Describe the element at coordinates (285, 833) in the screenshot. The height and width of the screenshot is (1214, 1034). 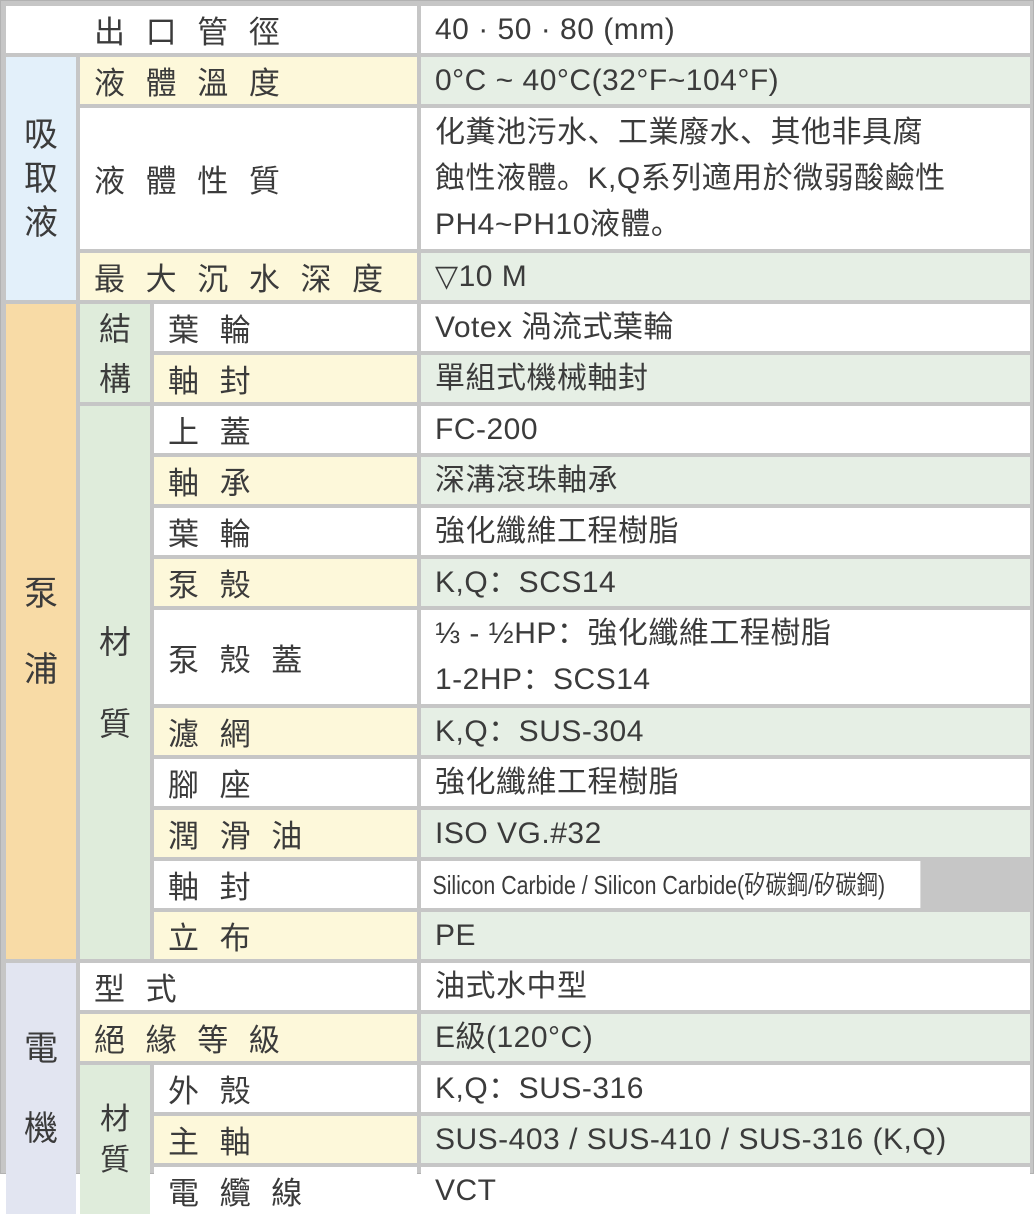
I see `row-lubricant-label: 潤 滑 油` at that location.